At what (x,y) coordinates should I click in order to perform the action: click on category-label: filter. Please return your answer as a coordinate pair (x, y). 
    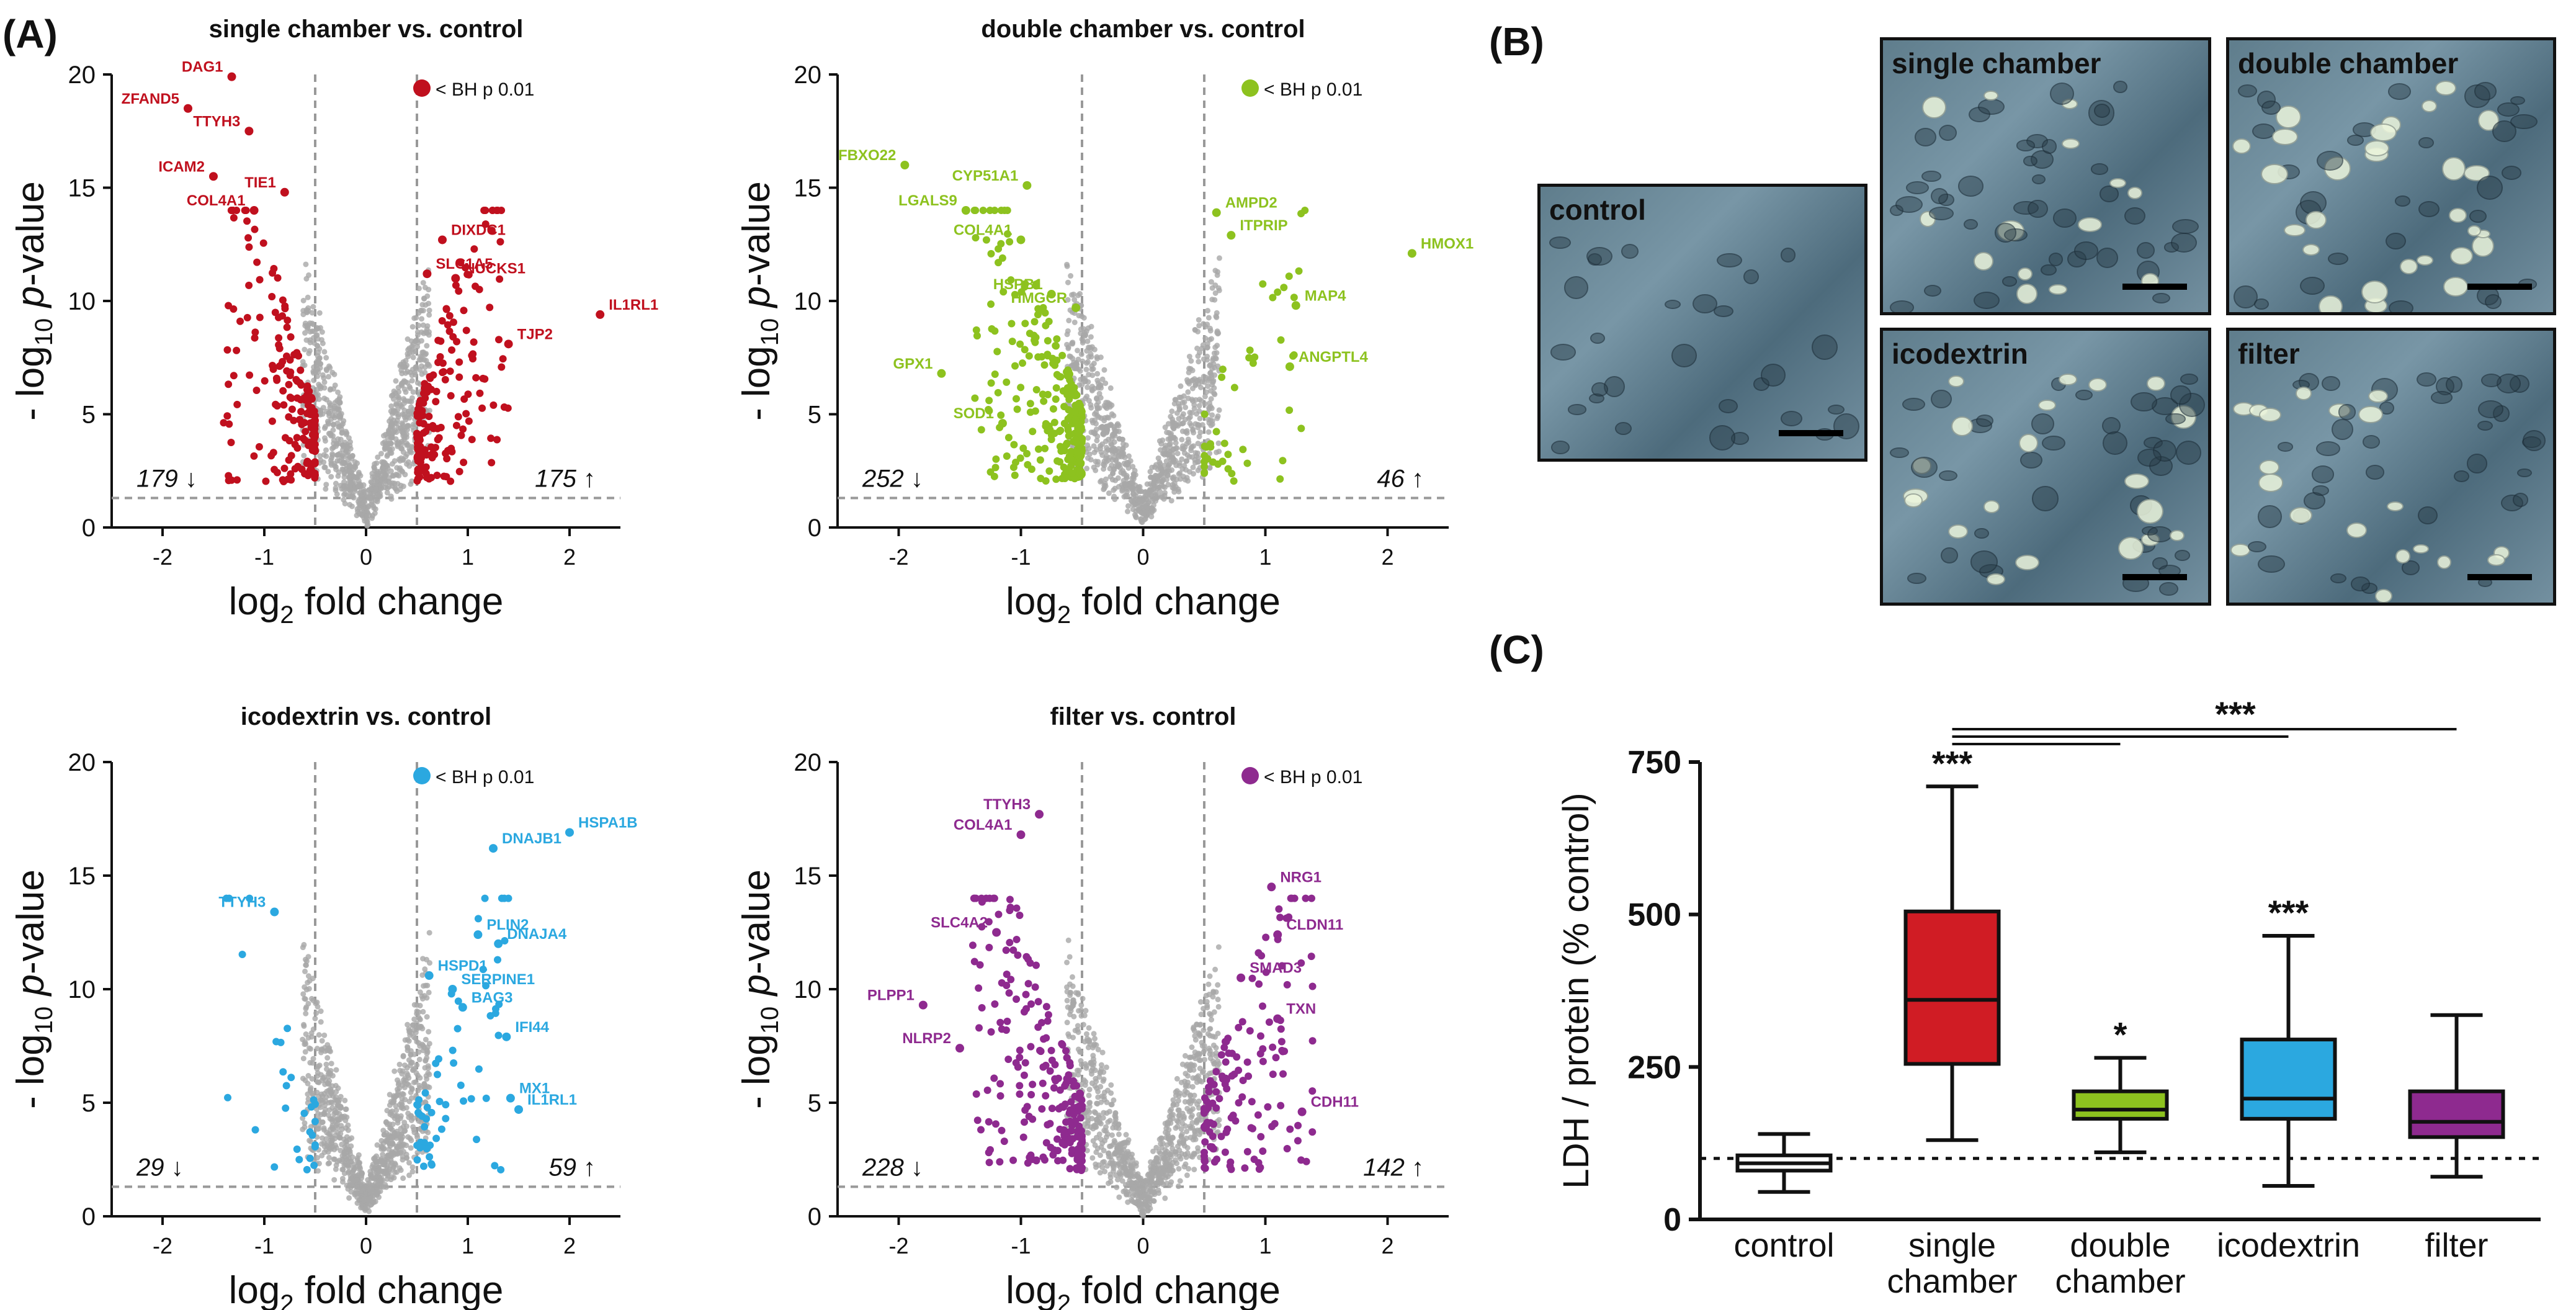
    Looking at the image, I should click on (2456, 1245).